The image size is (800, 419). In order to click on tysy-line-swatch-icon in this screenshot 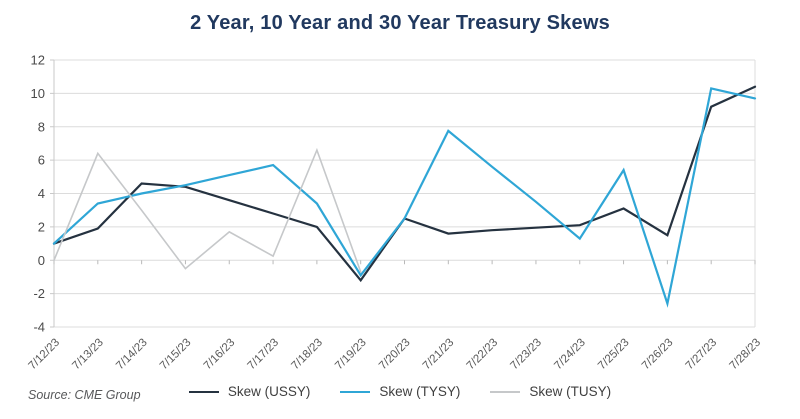, I will do `click(355, 391)`.